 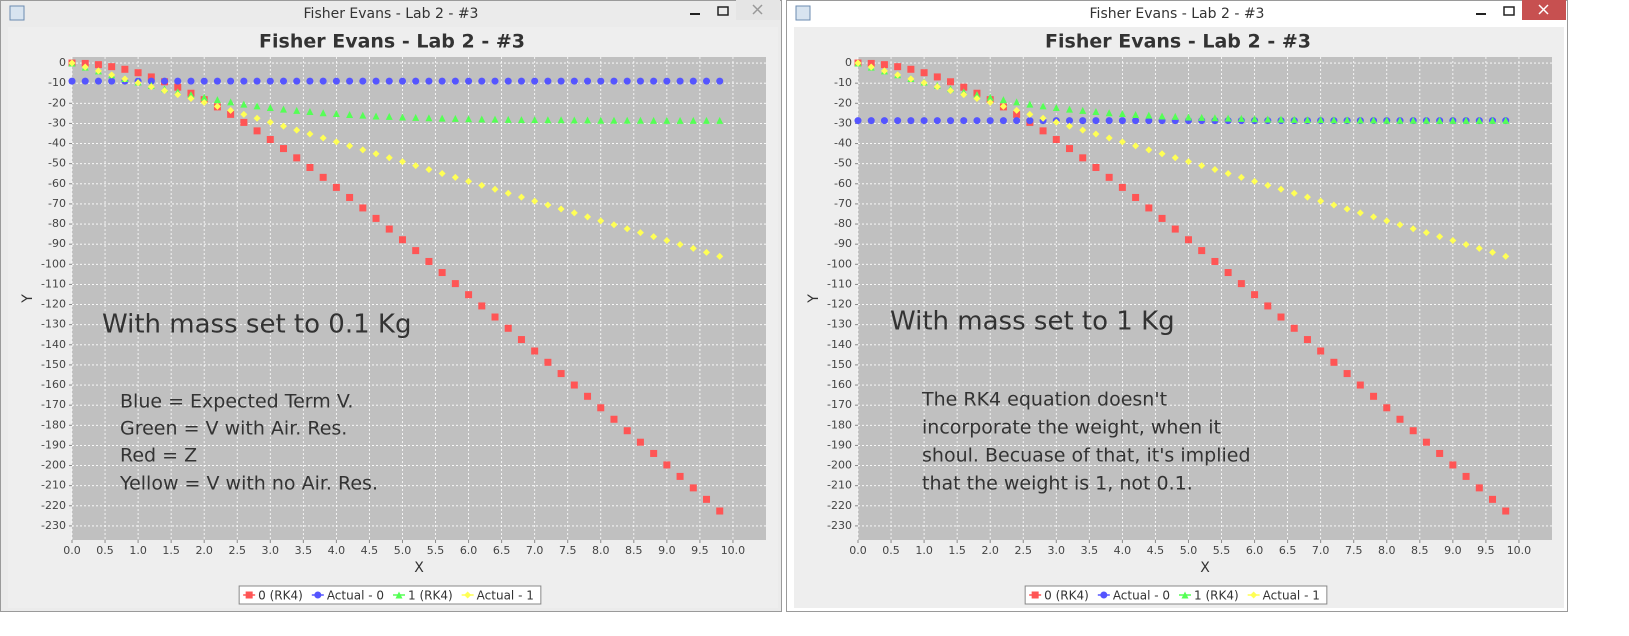 What do you see at coordinates (256, 325) in the screenshot?
I see `annotation: With mass set to 0.1 Kg` at bounding box center [256, 325].